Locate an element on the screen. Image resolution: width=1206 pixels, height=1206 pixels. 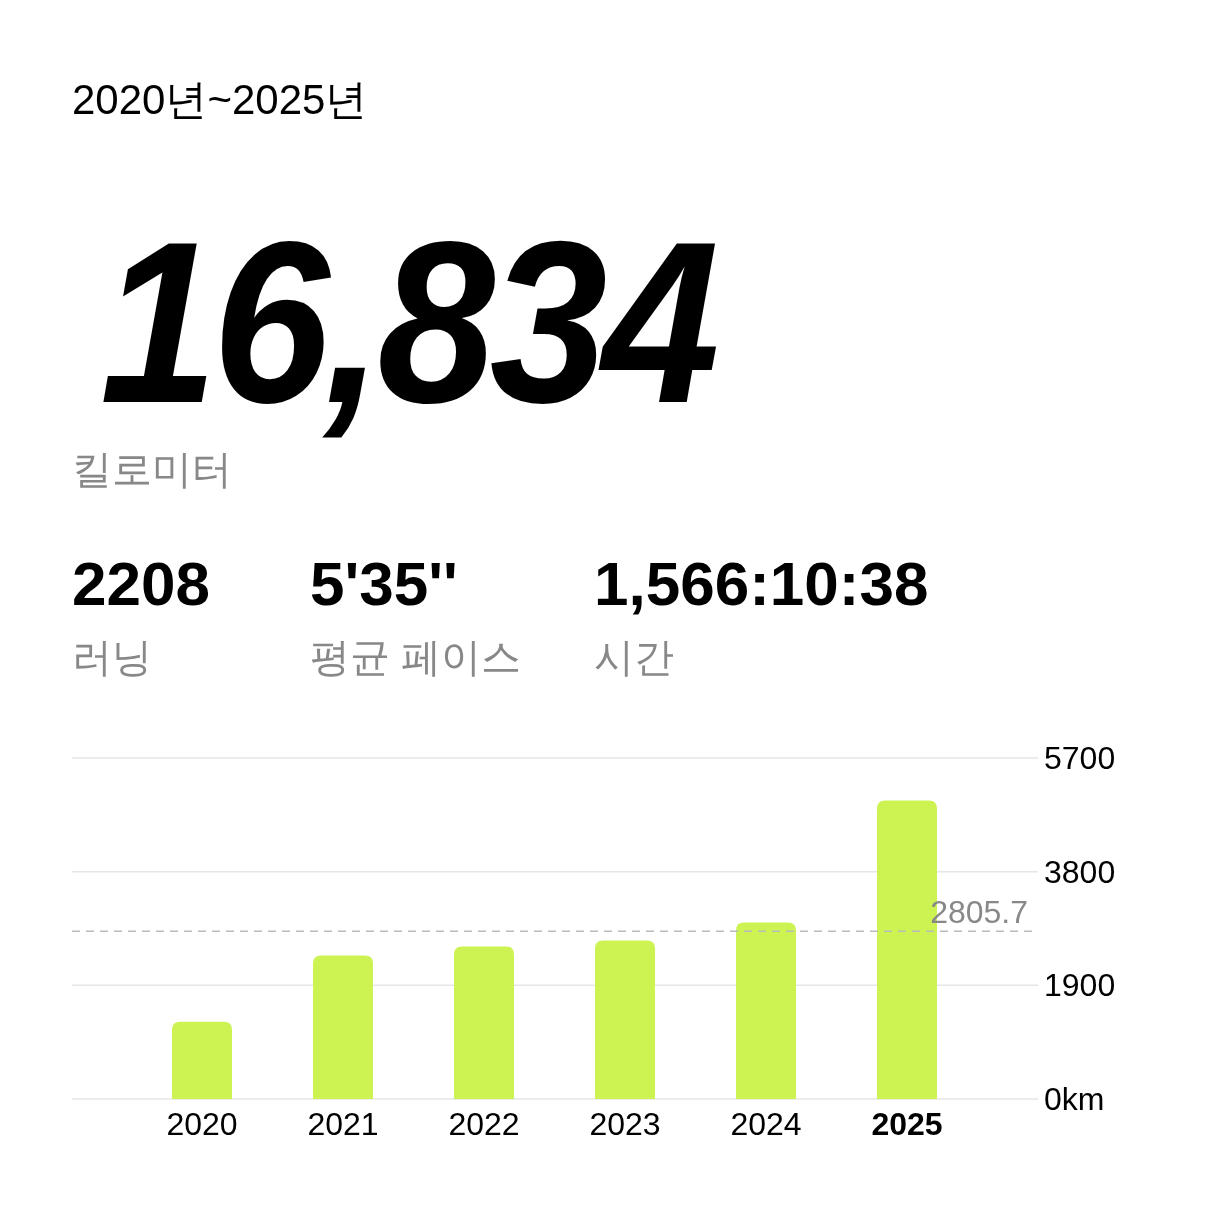
text: 2020년~2025년 is located at coordinates (220, 100).